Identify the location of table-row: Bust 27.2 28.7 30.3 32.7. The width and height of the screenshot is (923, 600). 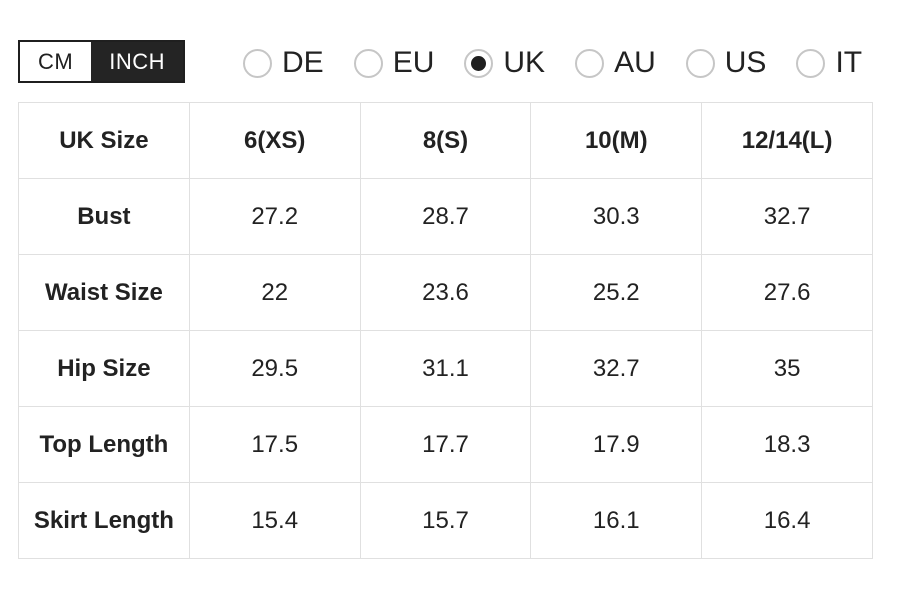
(445, 216).